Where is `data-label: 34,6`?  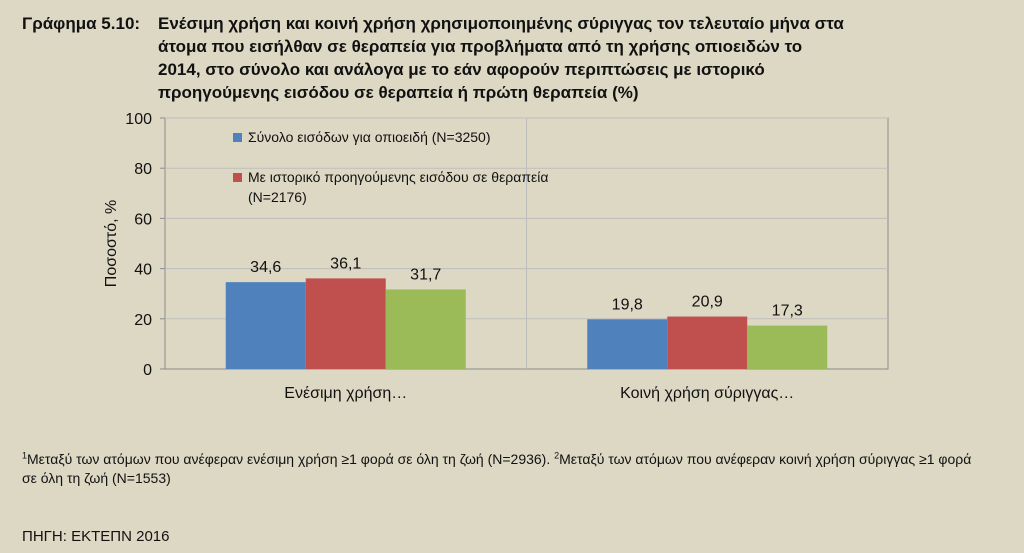 data-label: 34,6 is located at coordinates (265, 267).